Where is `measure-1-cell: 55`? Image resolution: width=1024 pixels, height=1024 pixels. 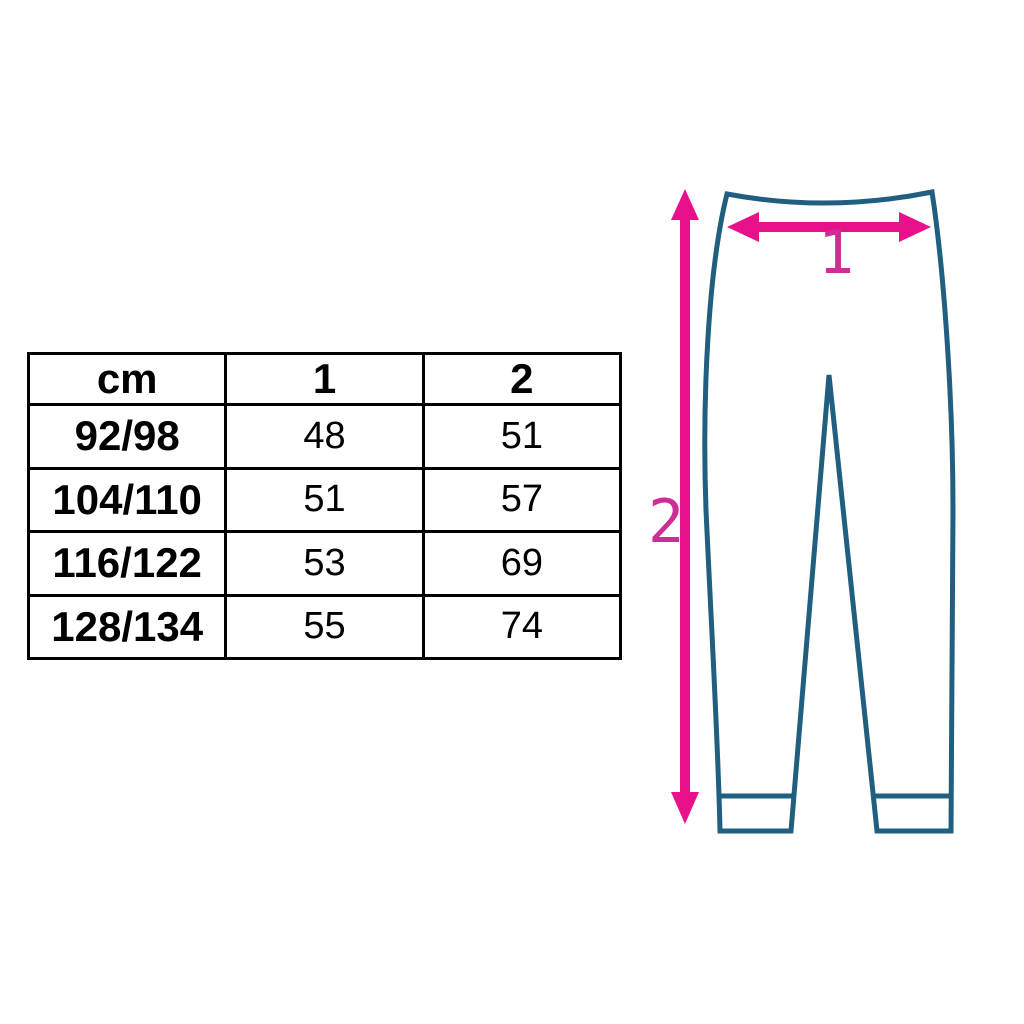
measure-1-cell: 55 is located at coordinates (324, 626).